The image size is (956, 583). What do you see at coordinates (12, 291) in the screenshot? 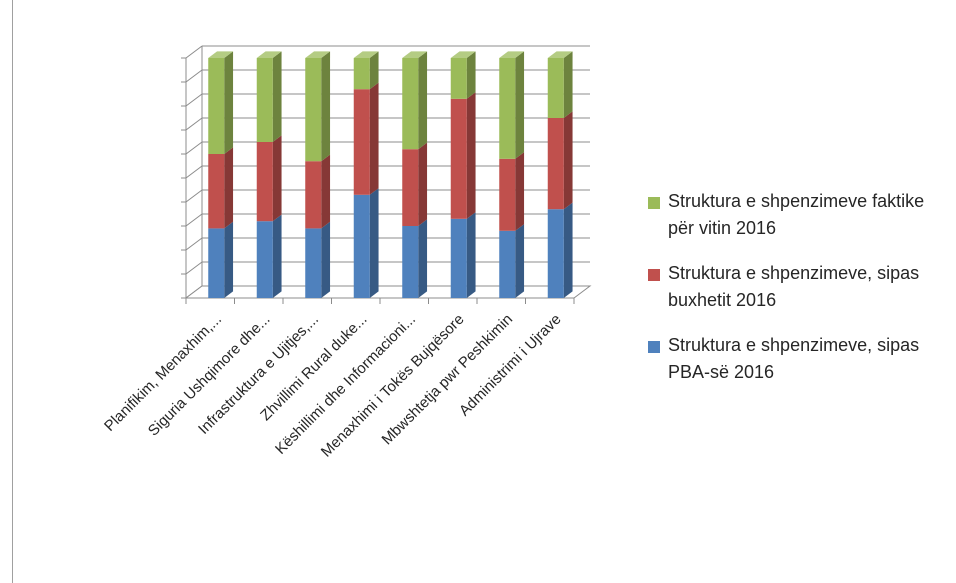
I see `document-margin-line` at bounding box center [12, 291].